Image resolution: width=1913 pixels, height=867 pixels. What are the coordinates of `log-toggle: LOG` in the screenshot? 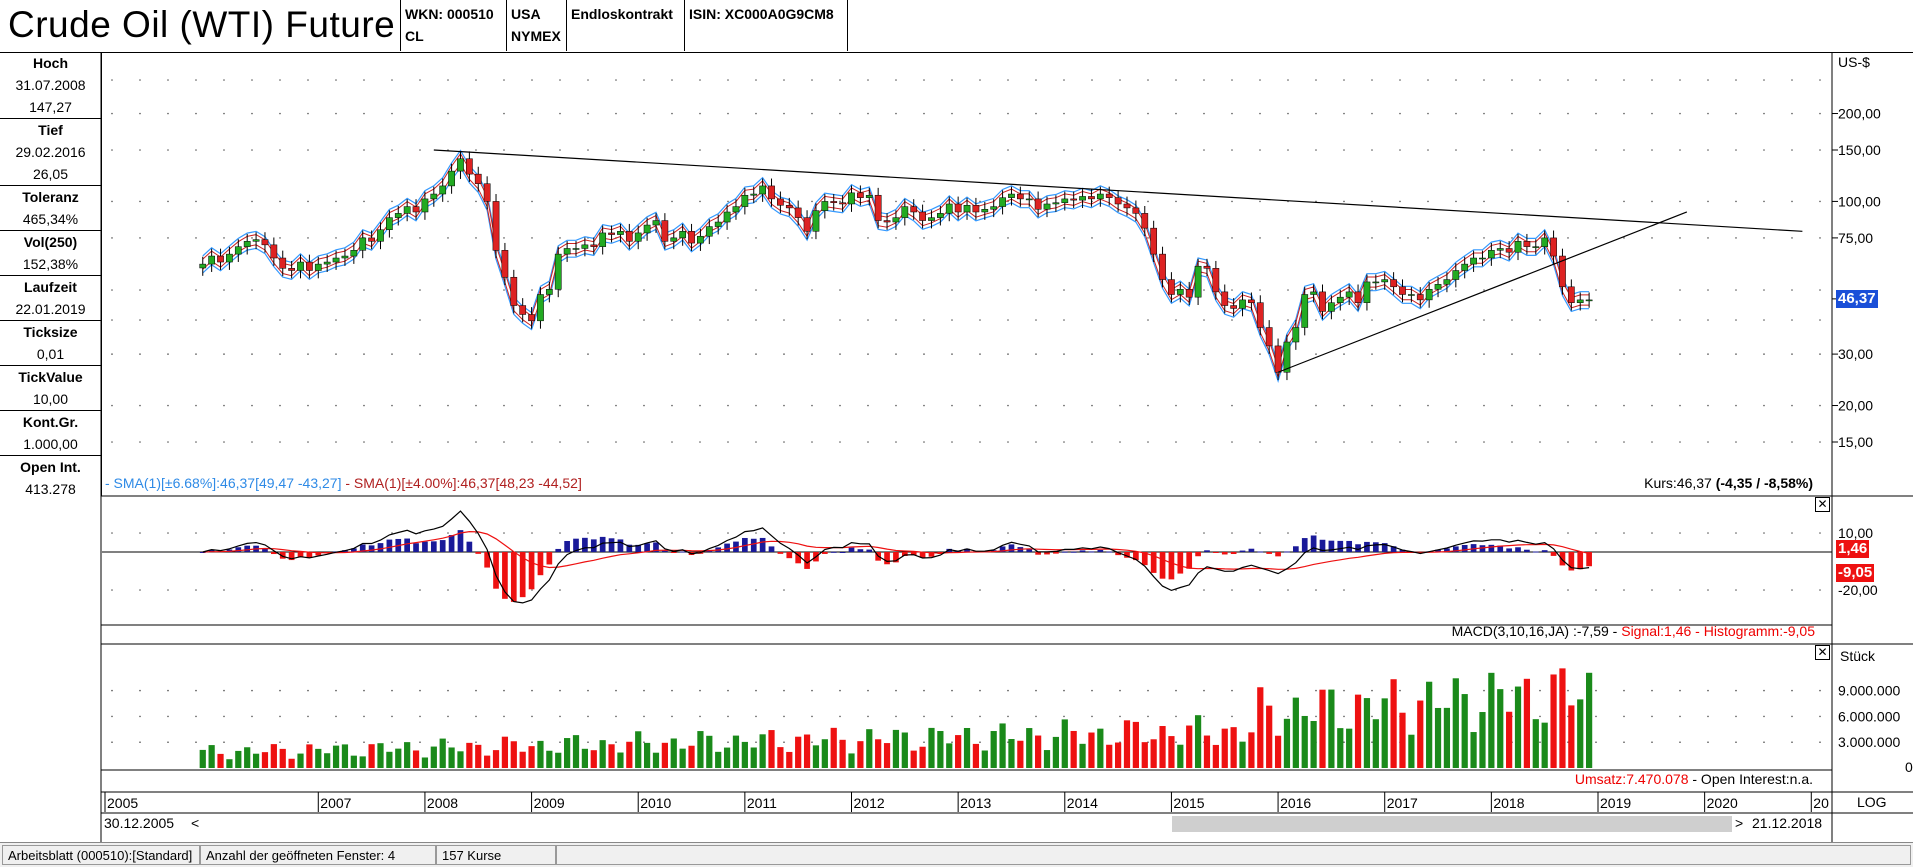 It's located at (1872, 802).